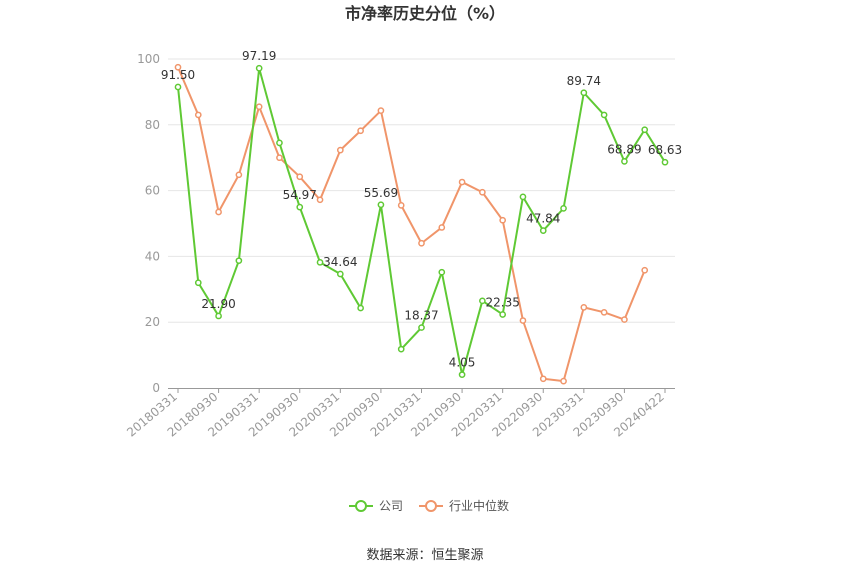  Describe the element at coordinates (502, 302) in the screenshot. I see `data-label: 22.35` at that location.